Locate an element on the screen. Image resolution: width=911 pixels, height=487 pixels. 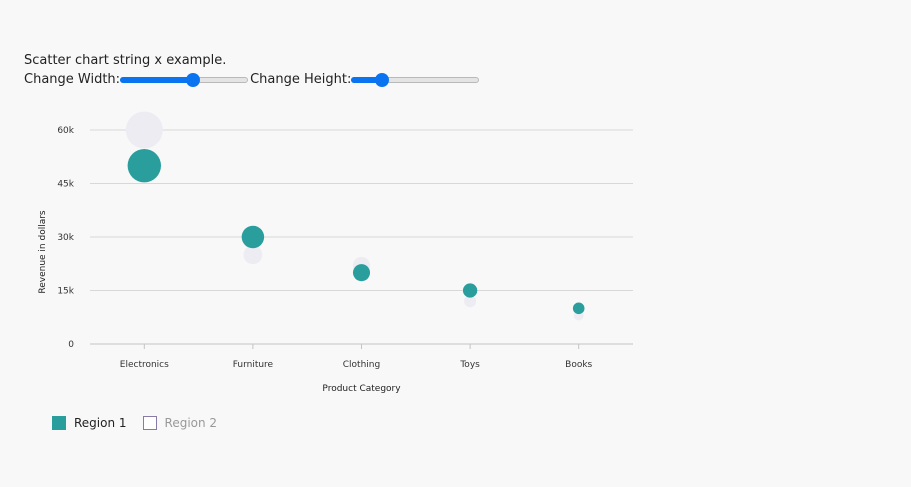
height-slider-thumb is located at coordinates (382, 80).